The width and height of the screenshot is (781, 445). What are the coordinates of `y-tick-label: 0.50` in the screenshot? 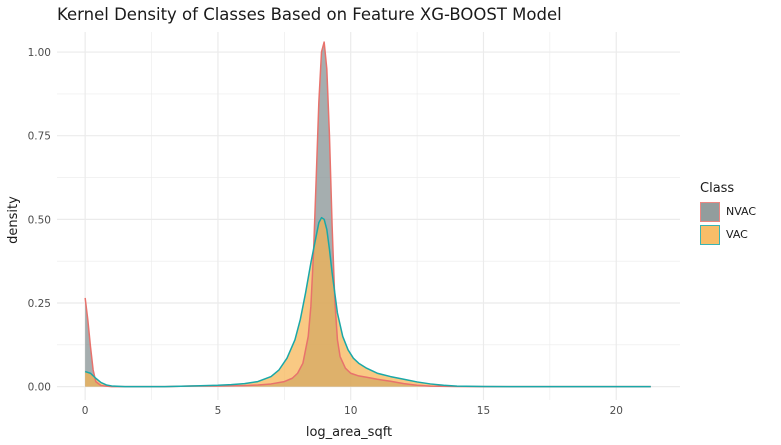 It's located at (39, 220).